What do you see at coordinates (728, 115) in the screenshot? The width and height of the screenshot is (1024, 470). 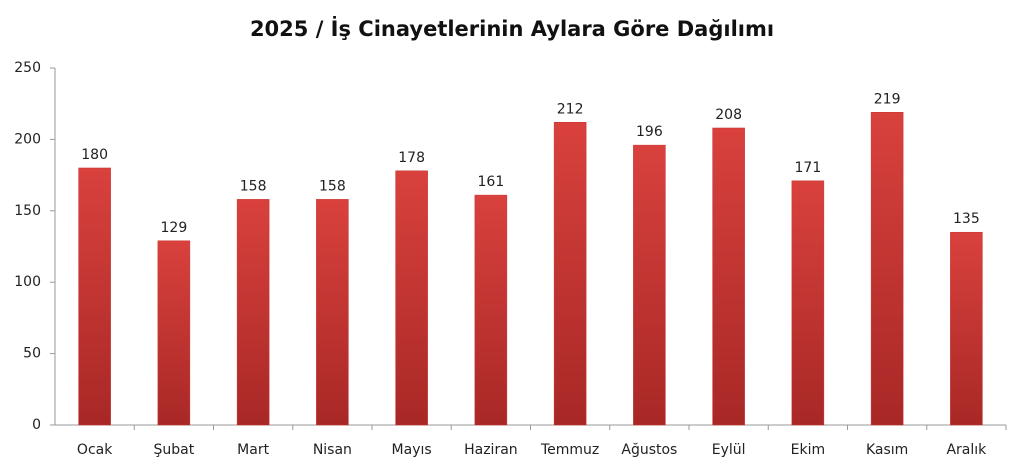 I see `value-label: 208` at bounding box center [728, 115].